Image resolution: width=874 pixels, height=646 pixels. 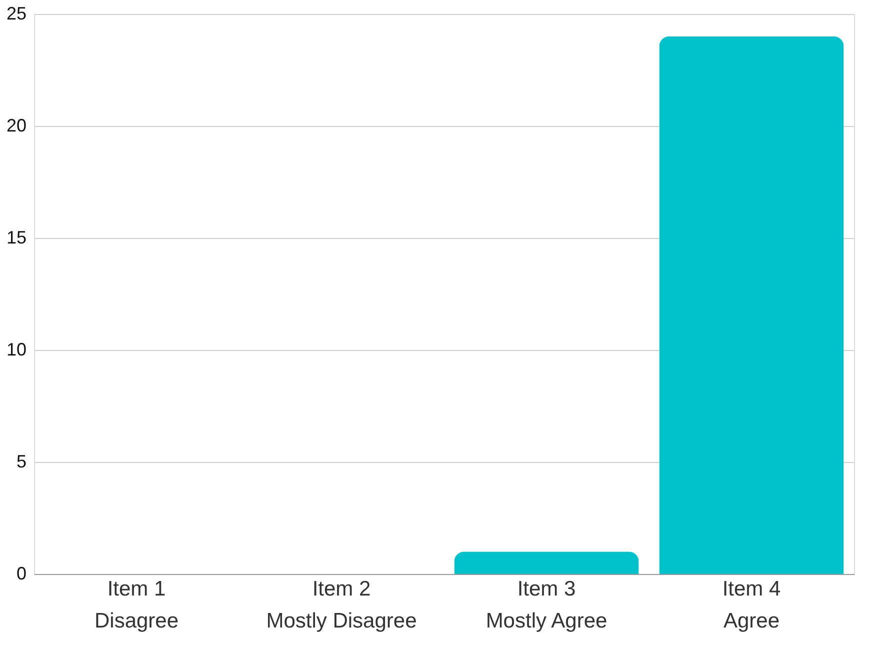 What do you see at coordinates (16, 14) in the screenshot?
I see `y-tick-label: 25` at bounding box center [16, 14].